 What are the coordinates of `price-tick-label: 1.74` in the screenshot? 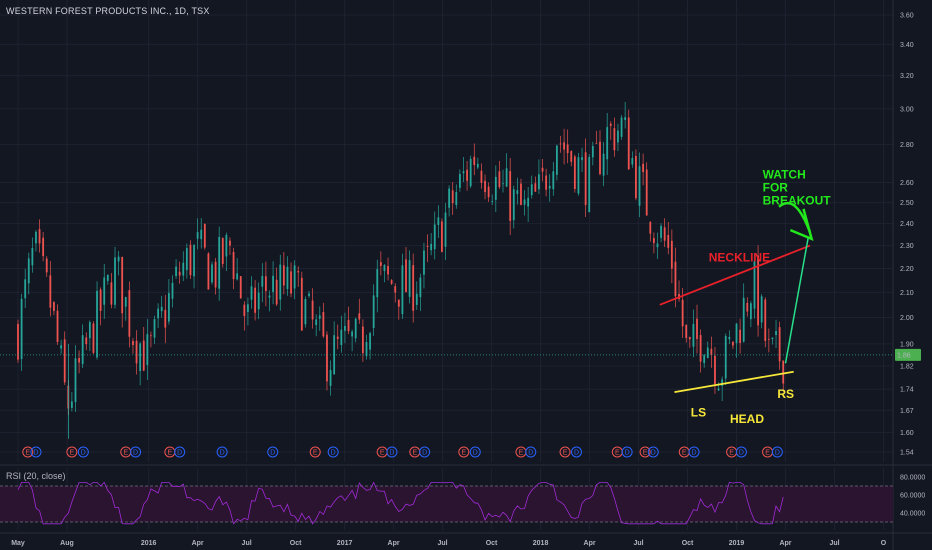 It's located at (907, 390).